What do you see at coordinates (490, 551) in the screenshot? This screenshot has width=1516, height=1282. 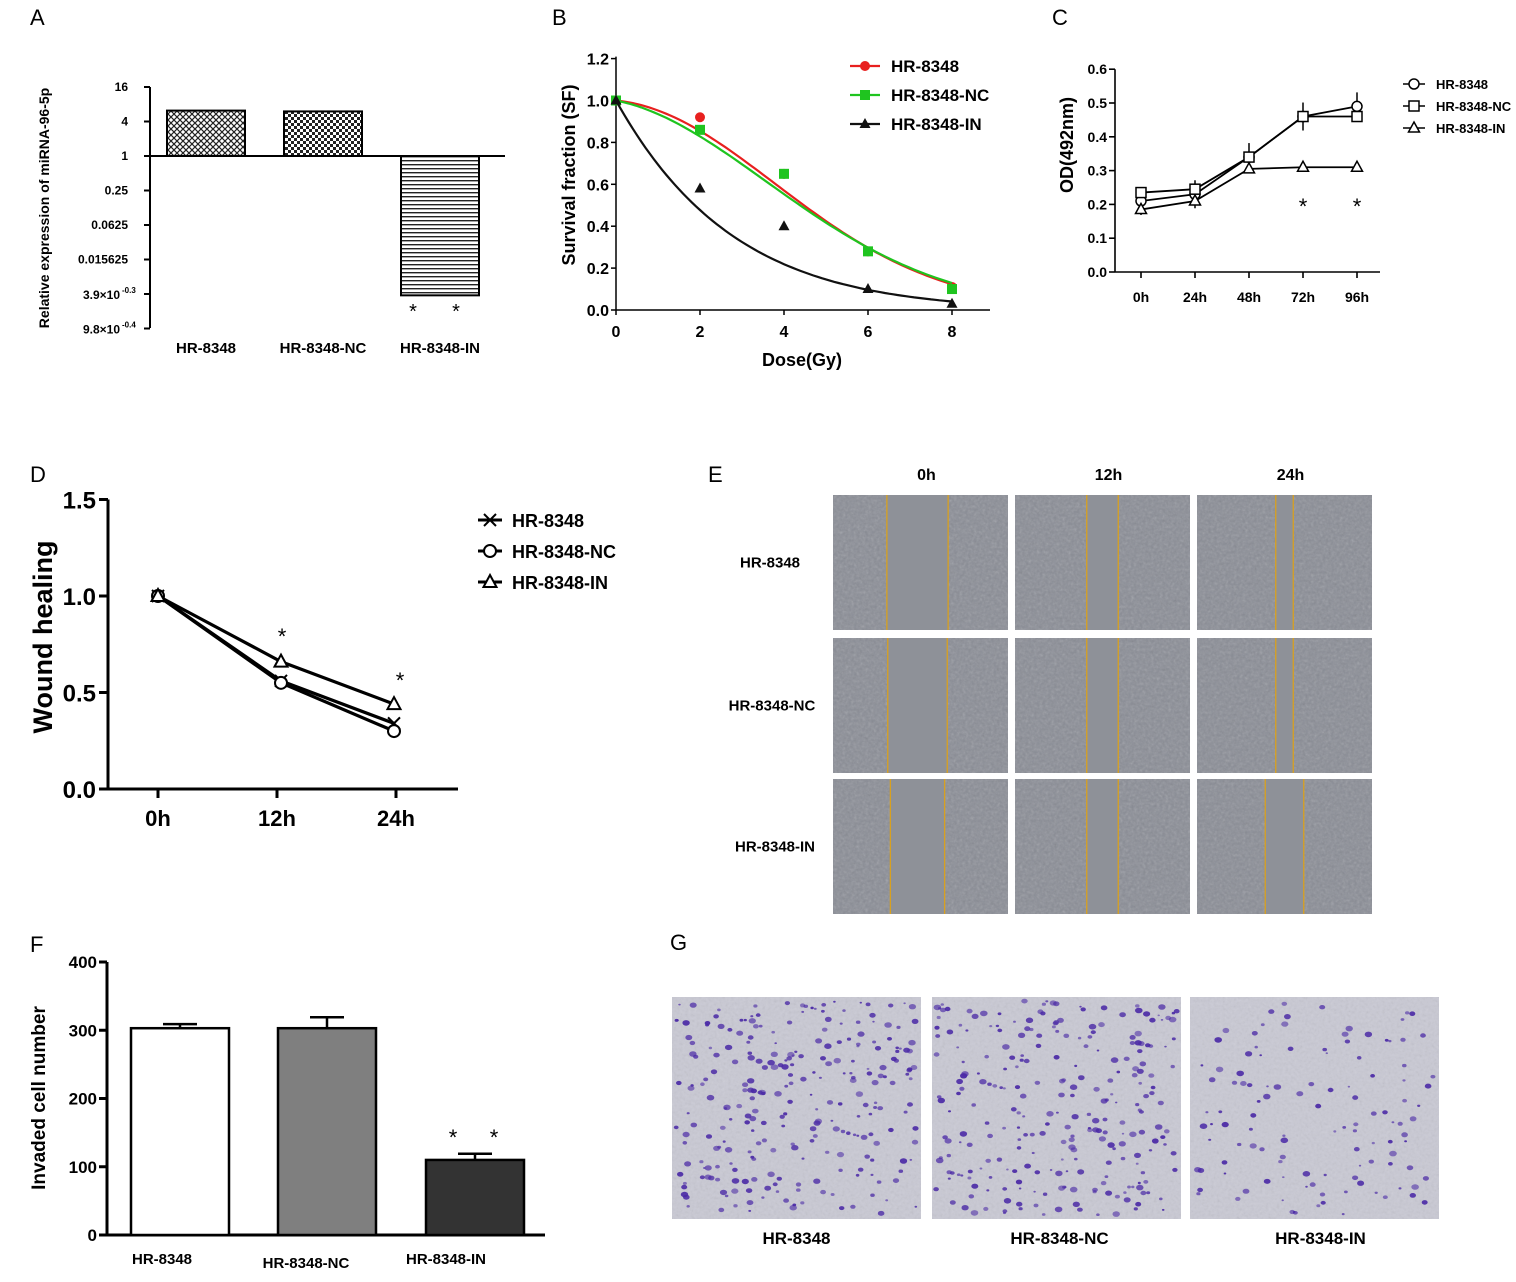 I see `d-legend-marker` at bounding box center [490, 551].